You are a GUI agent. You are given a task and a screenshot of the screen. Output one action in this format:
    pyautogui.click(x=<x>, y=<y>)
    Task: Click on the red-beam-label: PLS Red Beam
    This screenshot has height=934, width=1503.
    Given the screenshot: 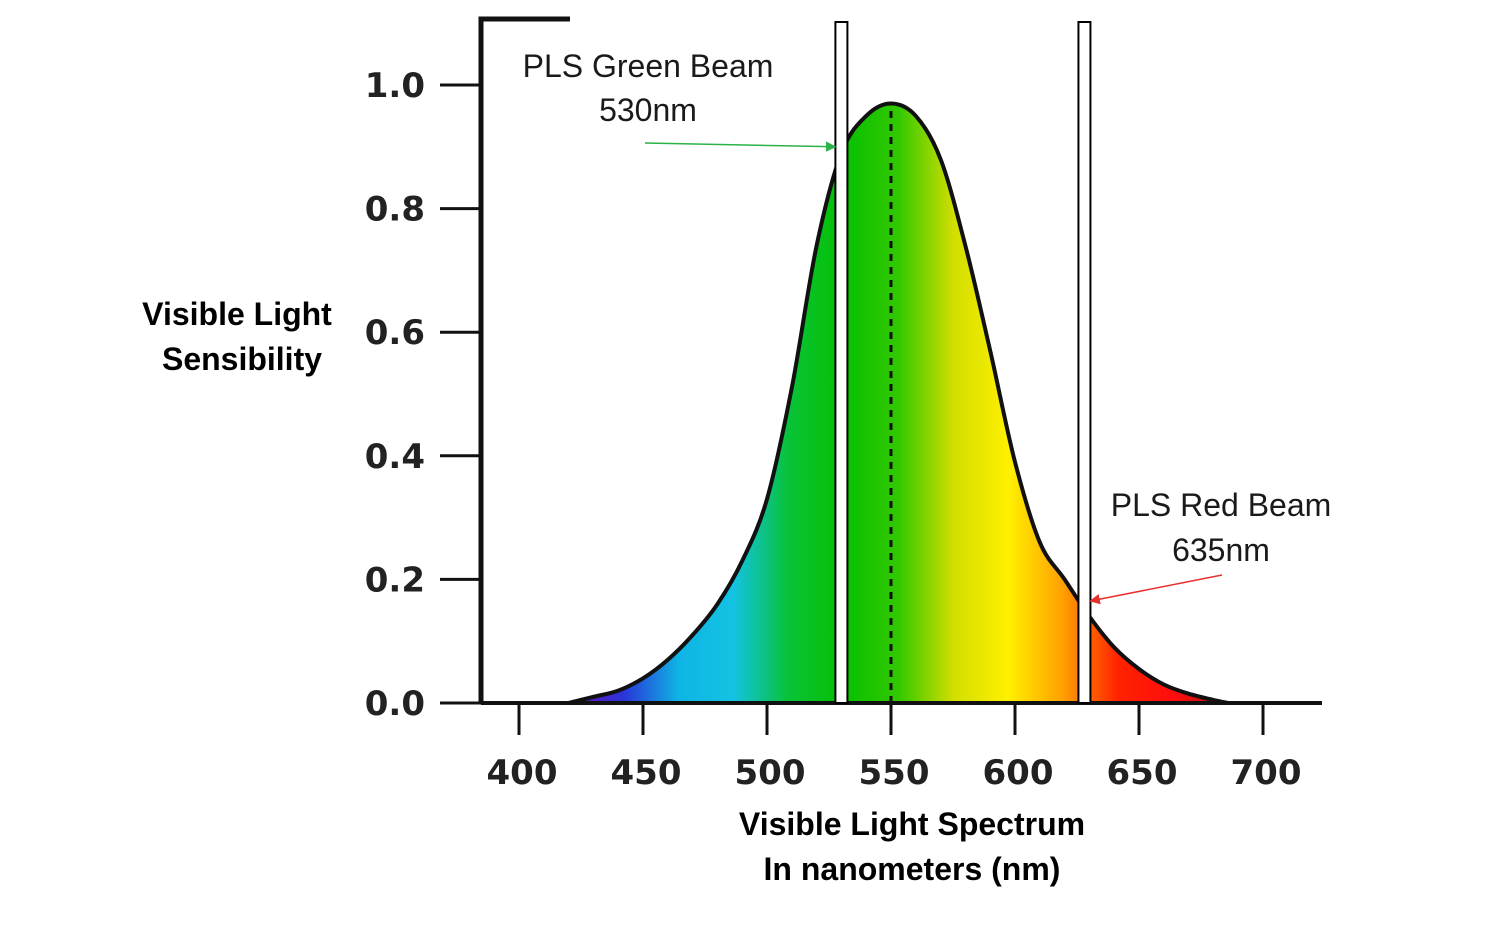 What is the action you would take?
    pyautogui.click(x=1221, y=505)
    